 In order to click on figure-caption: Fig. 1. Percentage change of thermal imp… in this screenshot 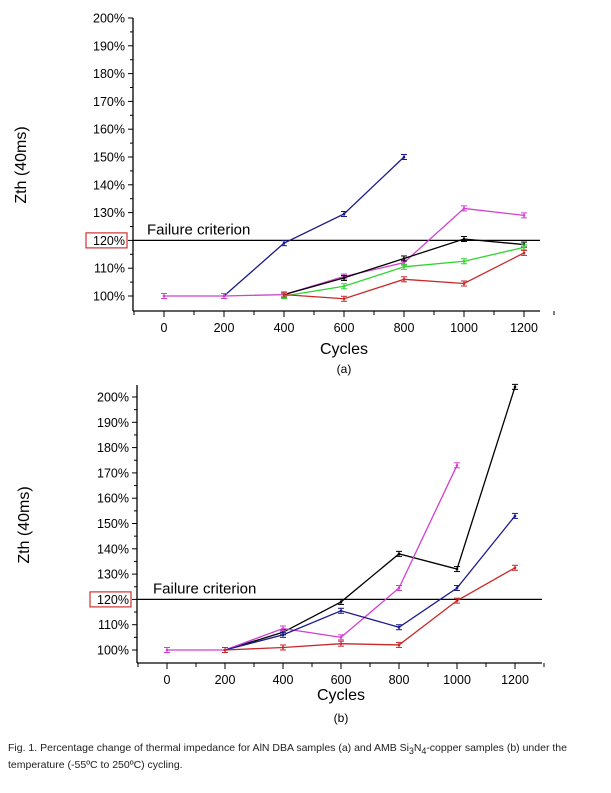, I will do `click(308, 756)`.